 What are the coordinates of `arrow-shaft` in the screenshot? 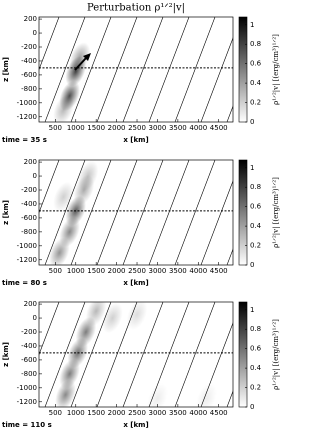 It's located at (80, 64).